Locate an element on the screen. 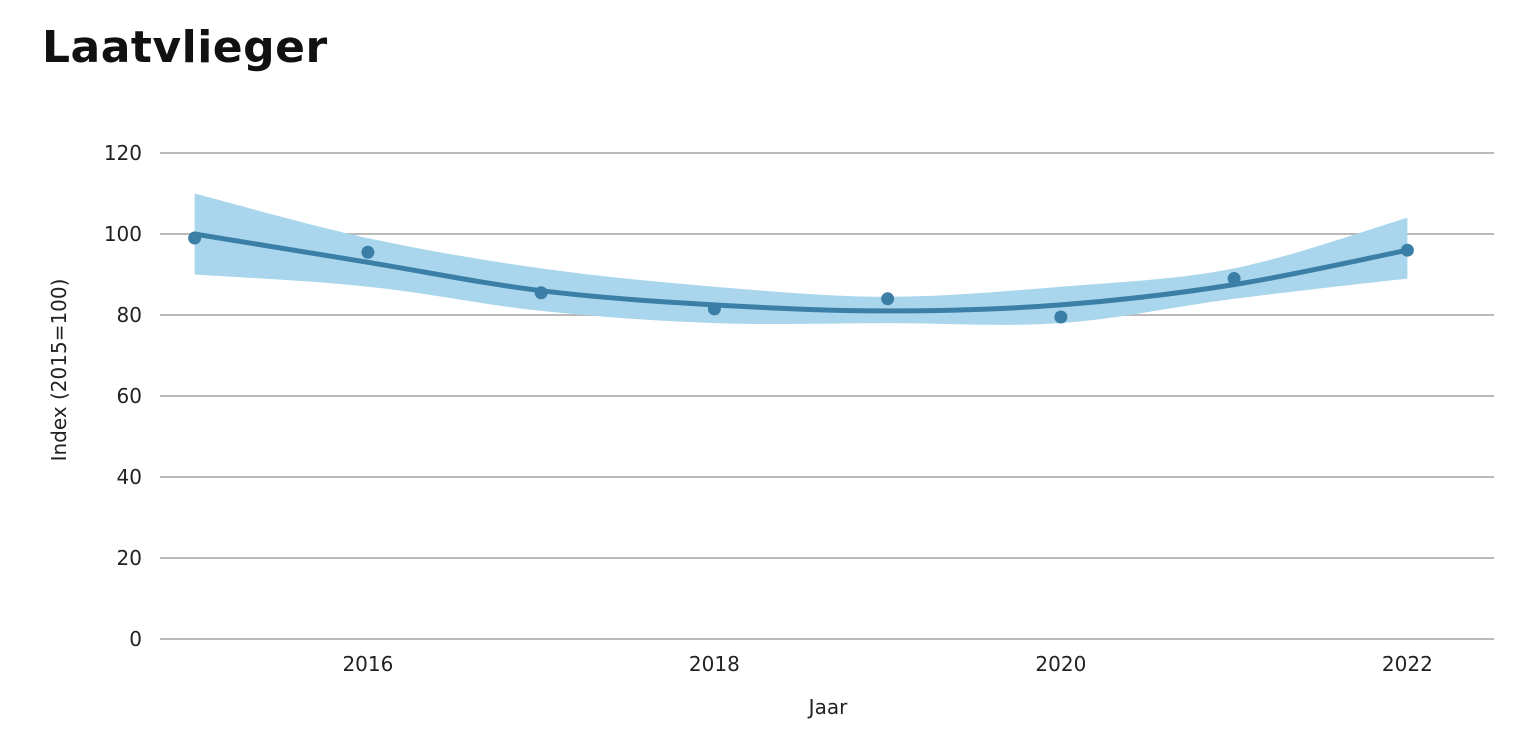 This screenshot has width=1526, height=752. y-tick-label: 20 is located at coordinates (129, 558).